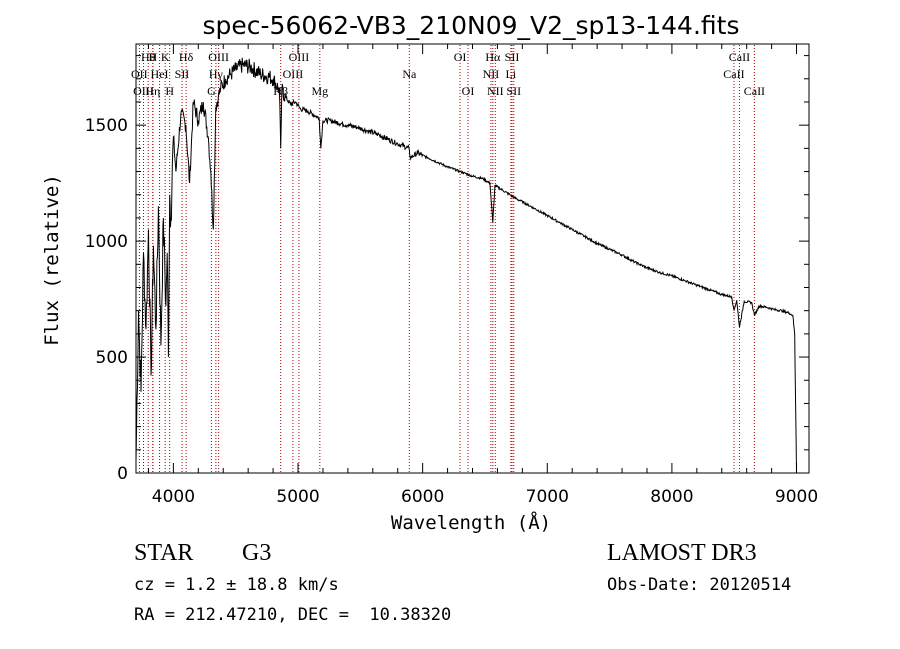 The image size is (900, 649). Describe the element at coordinates (299, 57) in the screenshot. I see `line-label-5: OIII` at that location.